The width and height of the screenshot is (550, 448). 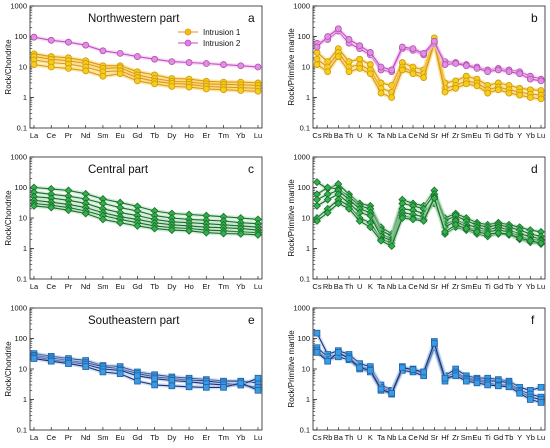 What do you see at coordinates (519, 286) in the screenshot?
I see `x-tick-label: Y` at bounding box center [519, 286].